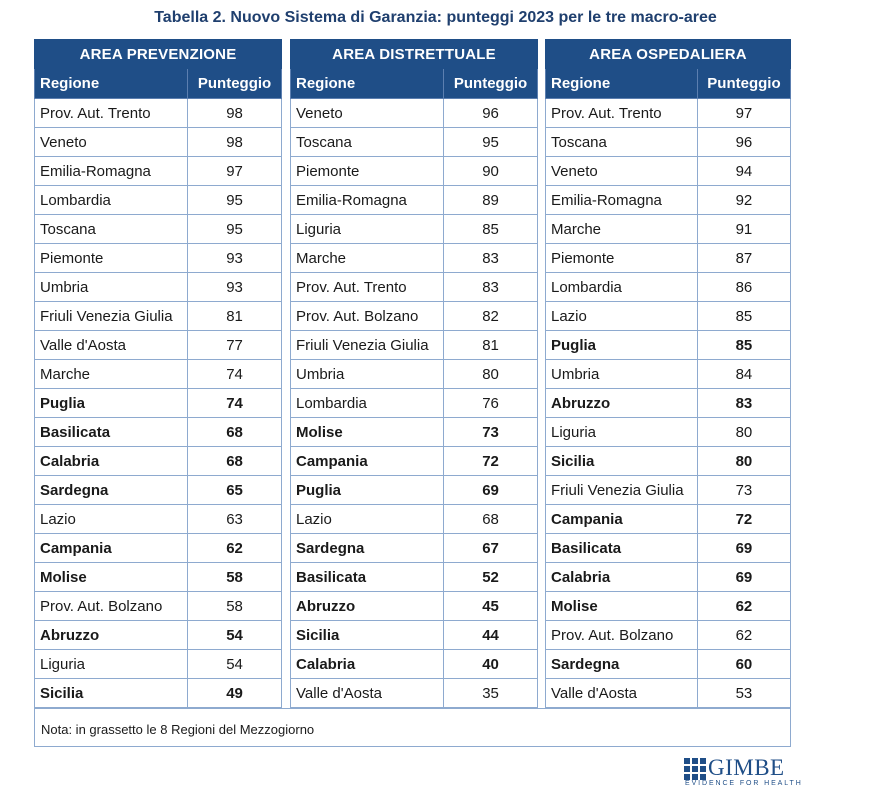 The height and width of the screenshot is (797, 871). What do you see at coordinates (490, 374) in the screenshot?
I see `score-cell: 80` at bounding box center [490, 374].